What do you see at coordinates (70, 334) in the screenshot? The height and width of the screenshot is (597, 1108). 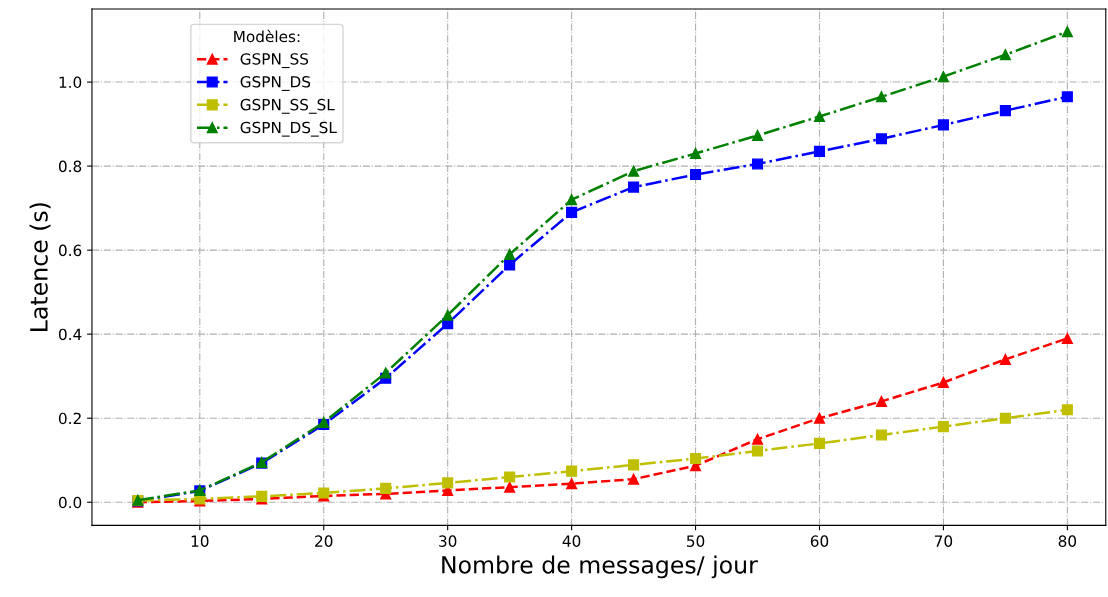 I see `y-tick-label: 0.4` at bounding box center [70, 334].